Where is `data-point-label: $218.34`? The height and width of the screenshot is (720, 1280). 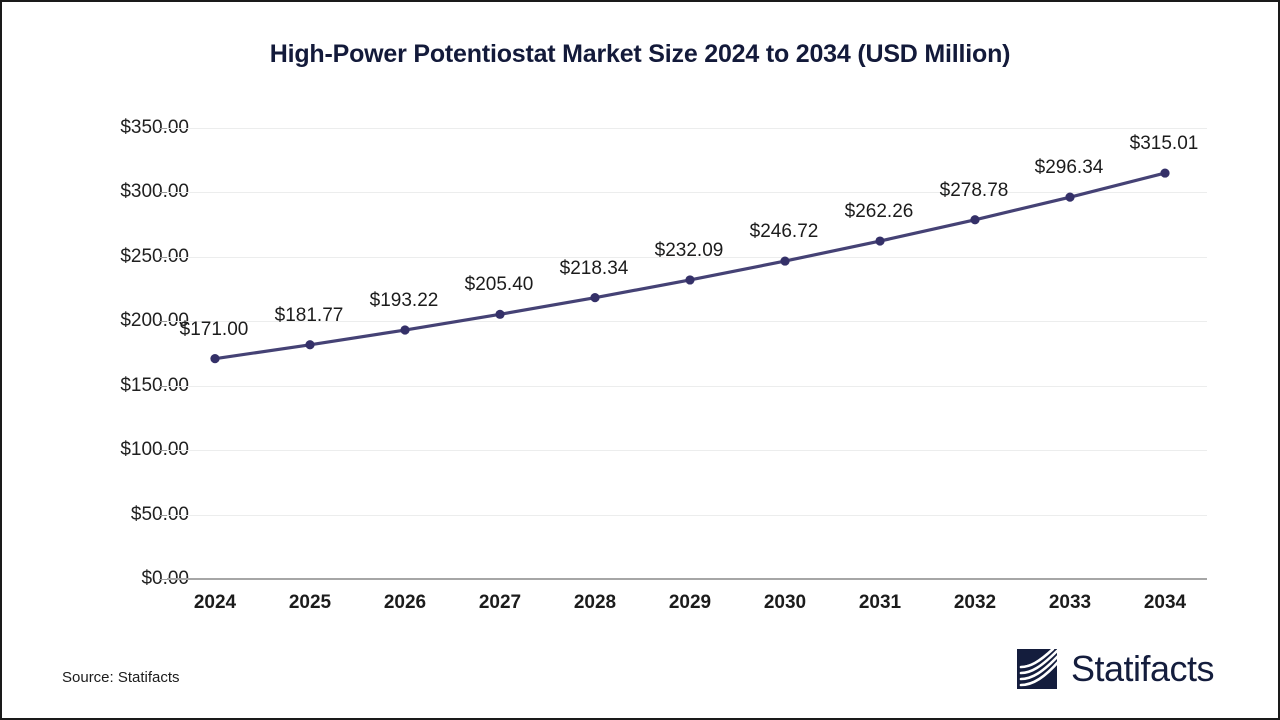 data-point-label: $218.34 is located at coordinates (594, 268).